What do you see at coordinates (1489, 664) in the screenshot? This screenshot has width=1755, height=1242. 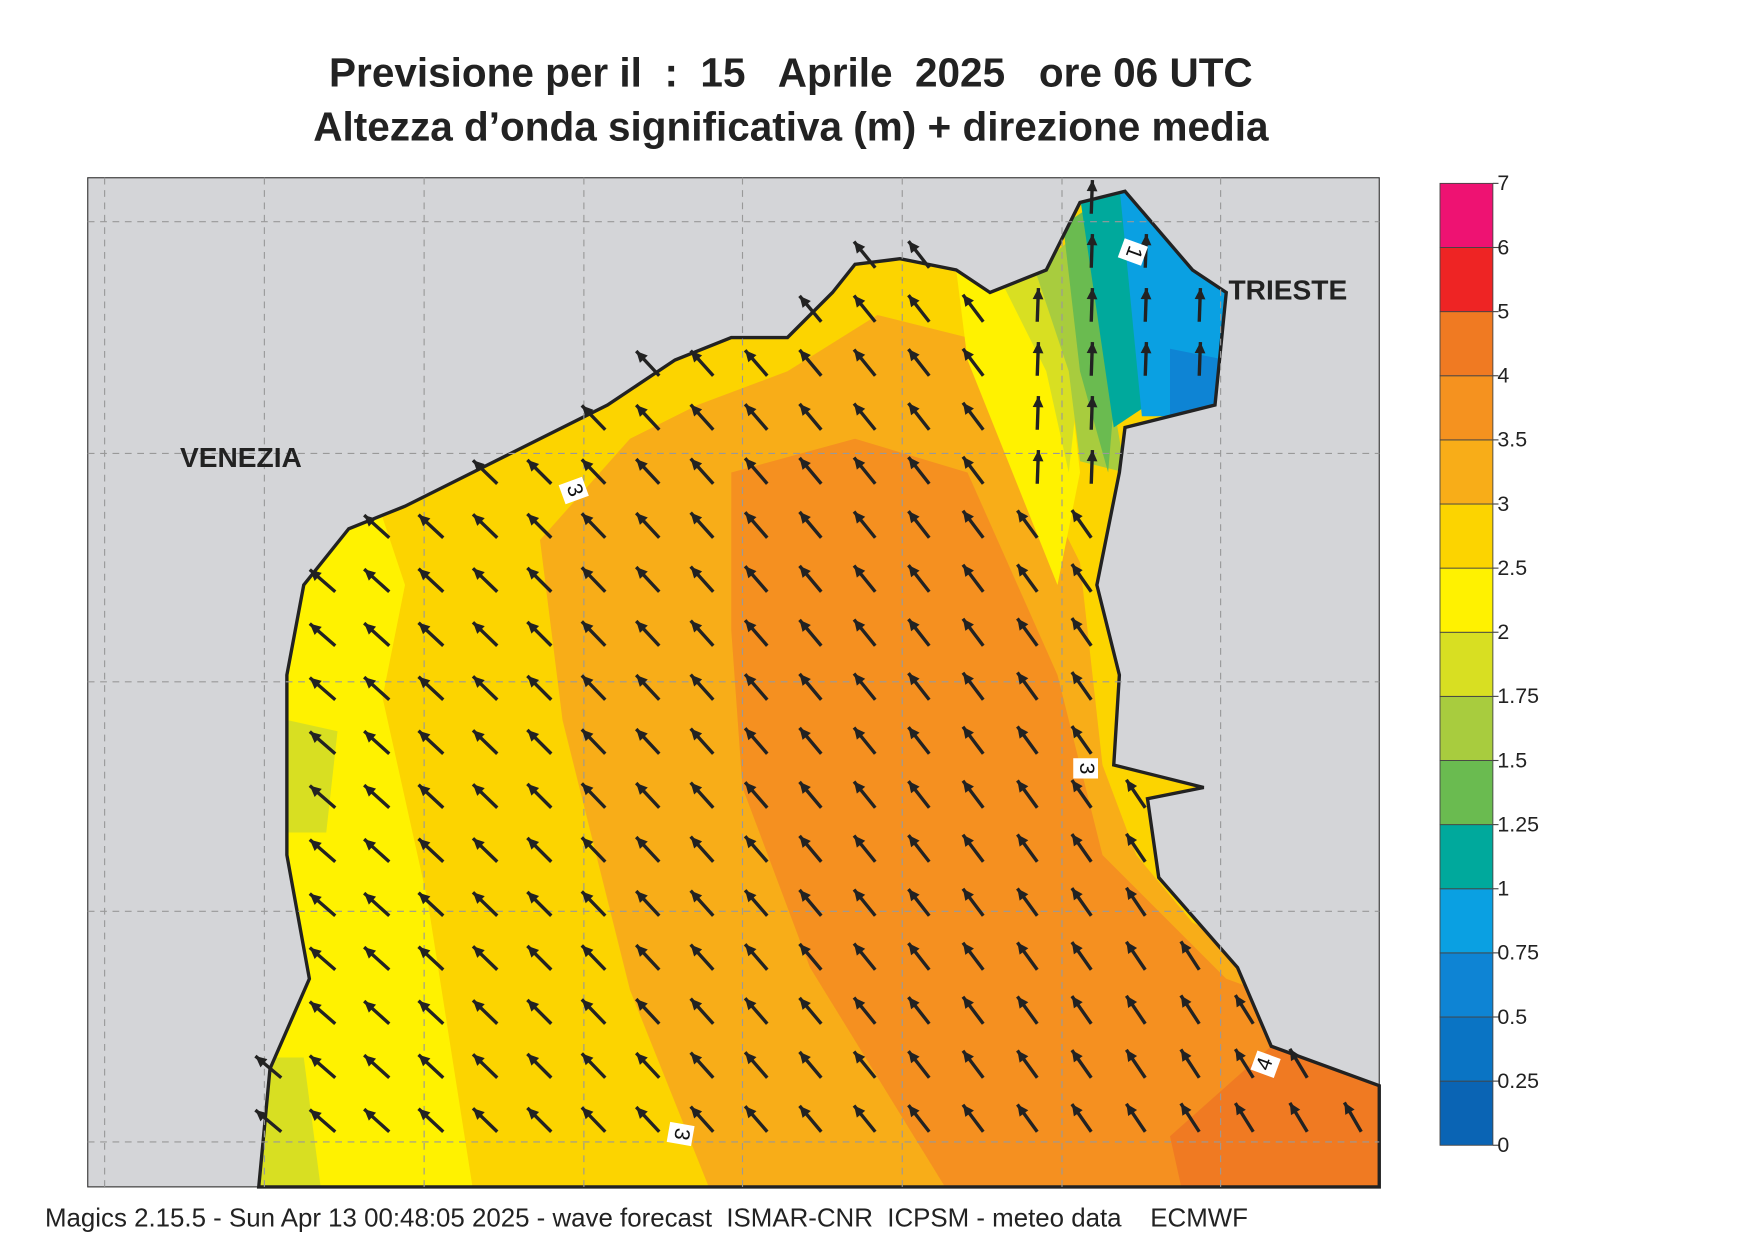 I see `colorbar: 0 0.25 0.5 0.75 1 1.25 1.5 1.75 2 2.5 3 3.5 4 5 6 7` at bounding box center [1489, 664].